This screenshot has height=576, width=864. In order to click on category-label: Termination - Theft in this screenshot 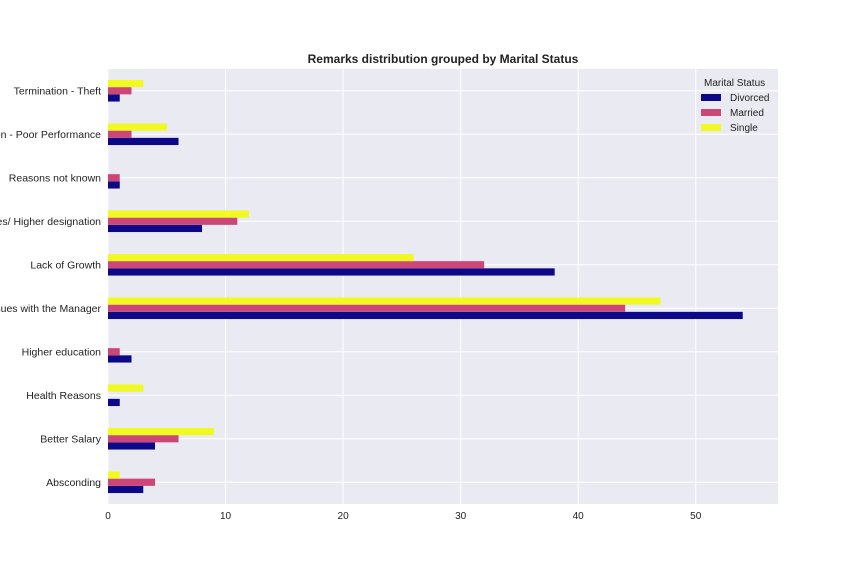, I will do `click(57, 91)`.